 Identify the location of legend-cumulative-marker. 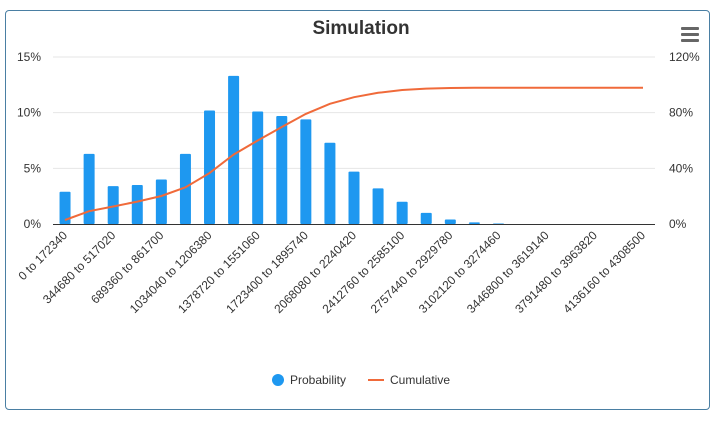
(376, 380).